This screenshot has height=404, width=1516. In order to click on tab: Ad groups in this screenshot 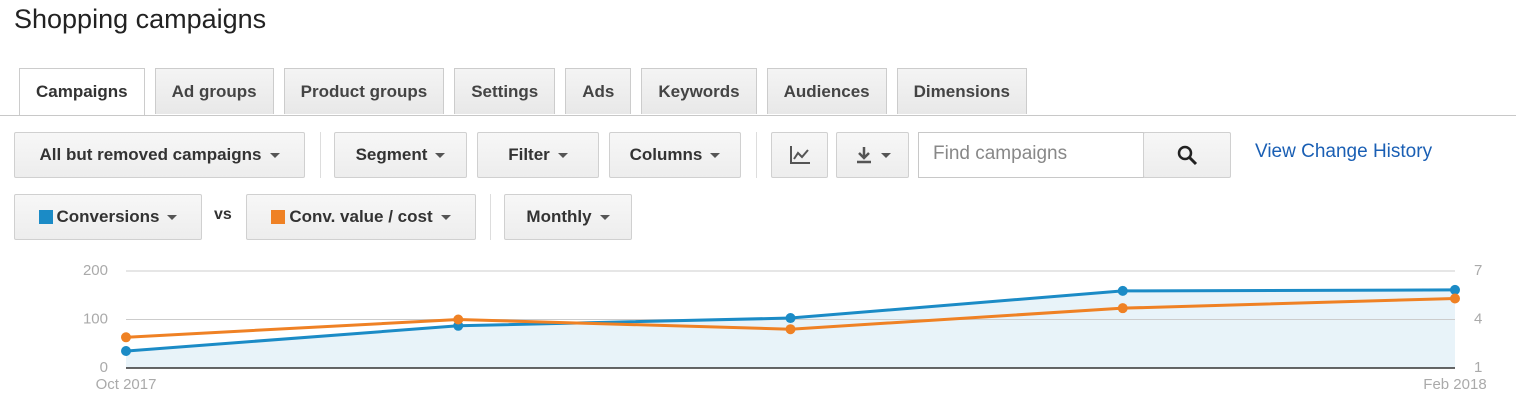, I will do `click(214, 91)`.